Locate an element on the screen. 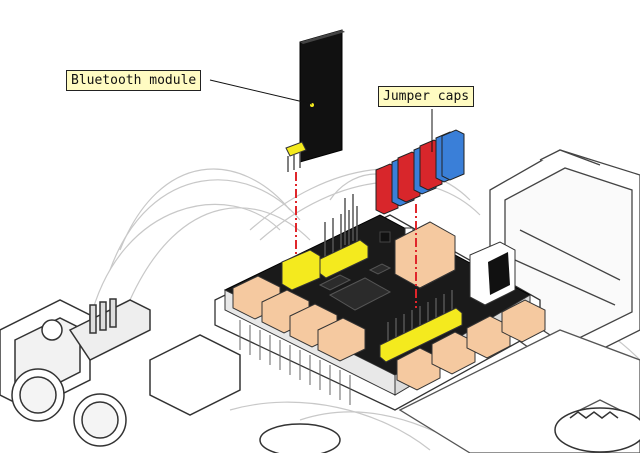 The height and width of the screenshot is (453, 640). ultrasonic-sensor is located at coordinates (120, 372).